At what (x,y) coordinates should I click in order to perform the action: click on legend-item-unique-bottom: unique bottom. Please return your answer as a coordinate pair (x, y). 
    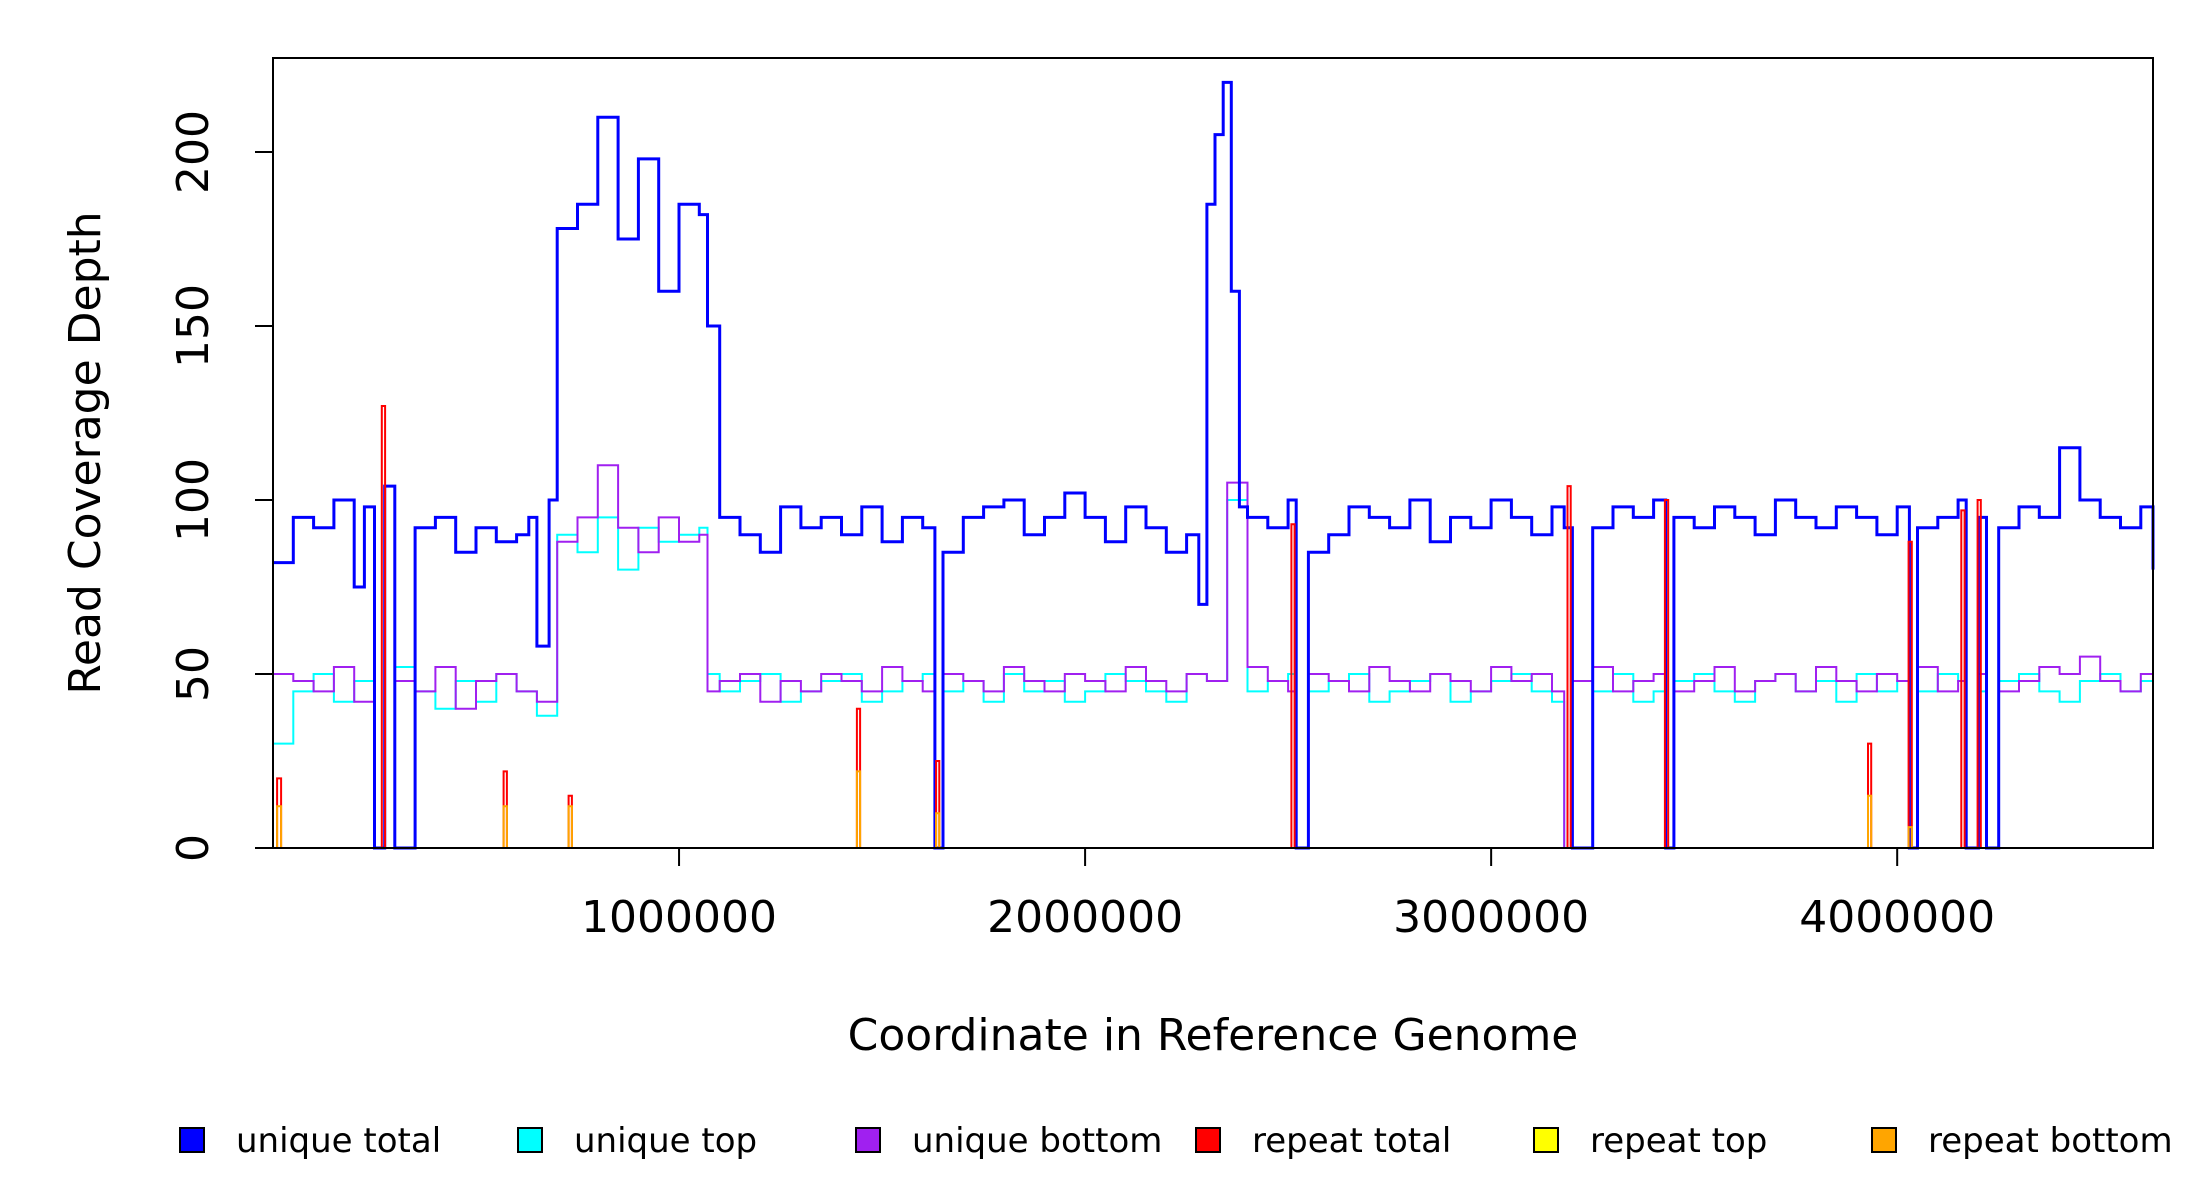
    Looking at the image, I should click on (1008, 1141).